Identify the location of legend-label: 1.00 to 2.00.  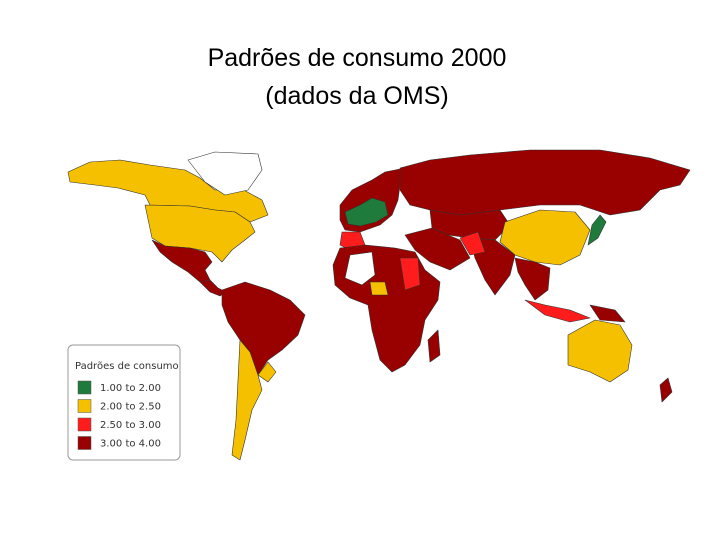
(130, 388).